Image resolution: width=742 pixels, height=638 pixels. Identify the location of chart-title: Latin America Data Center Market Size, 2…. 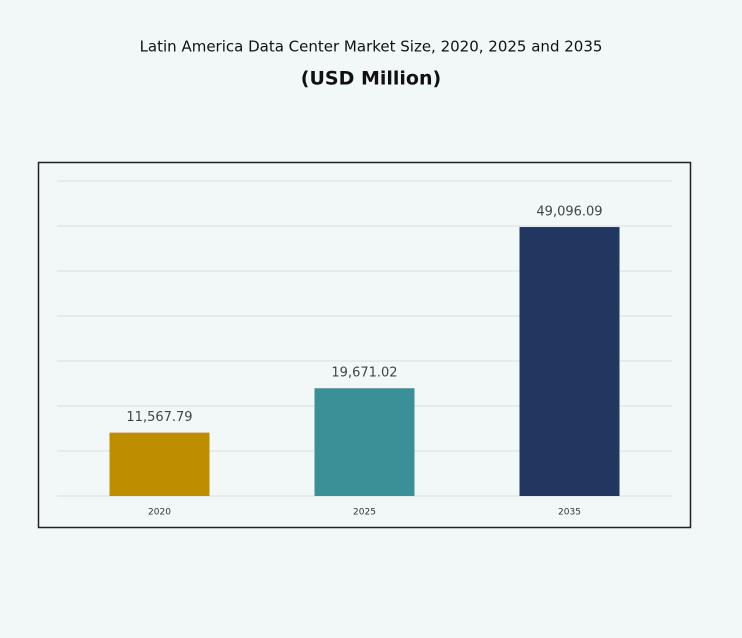
(371, 47).